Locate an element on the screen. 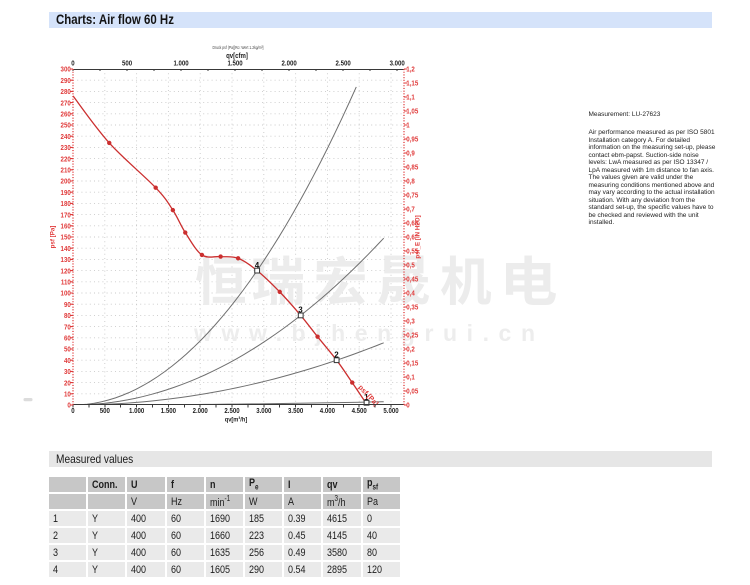  svg-text: 0,35 is located at coordinates (412, 308).